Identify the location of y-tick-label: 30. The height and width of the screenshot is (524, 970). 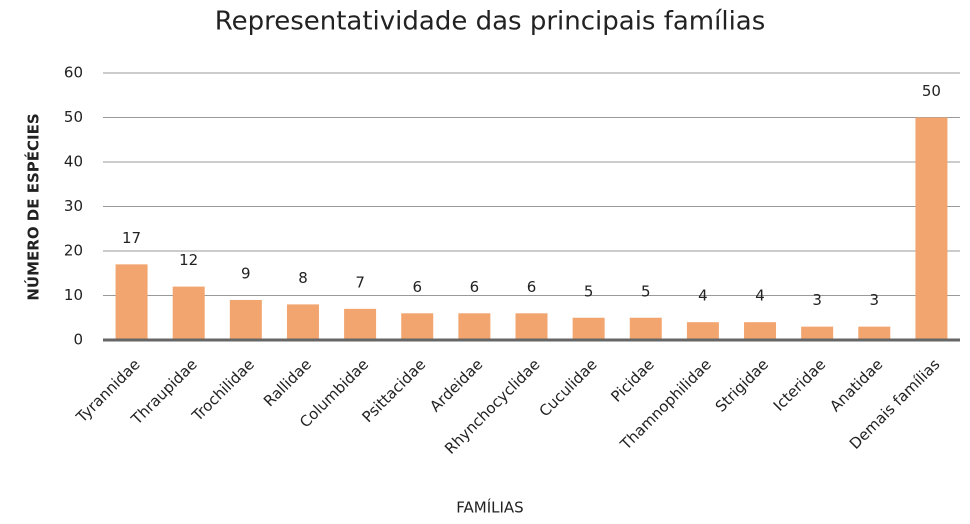
(73, 206).